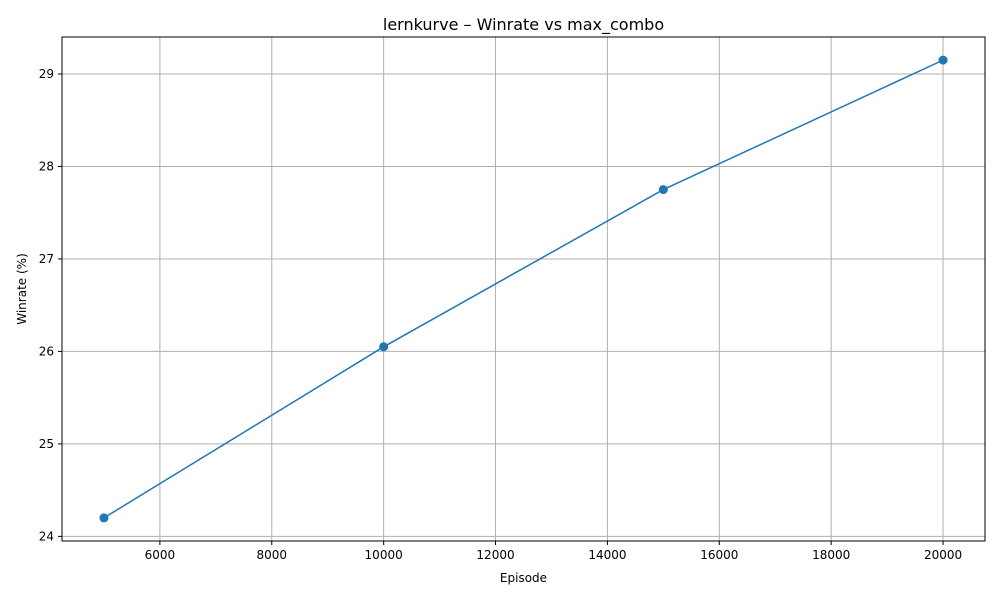 The width and height of the screenshot is (1000, 600). I want to click on y-tick-label: 24, so click(46, 536).